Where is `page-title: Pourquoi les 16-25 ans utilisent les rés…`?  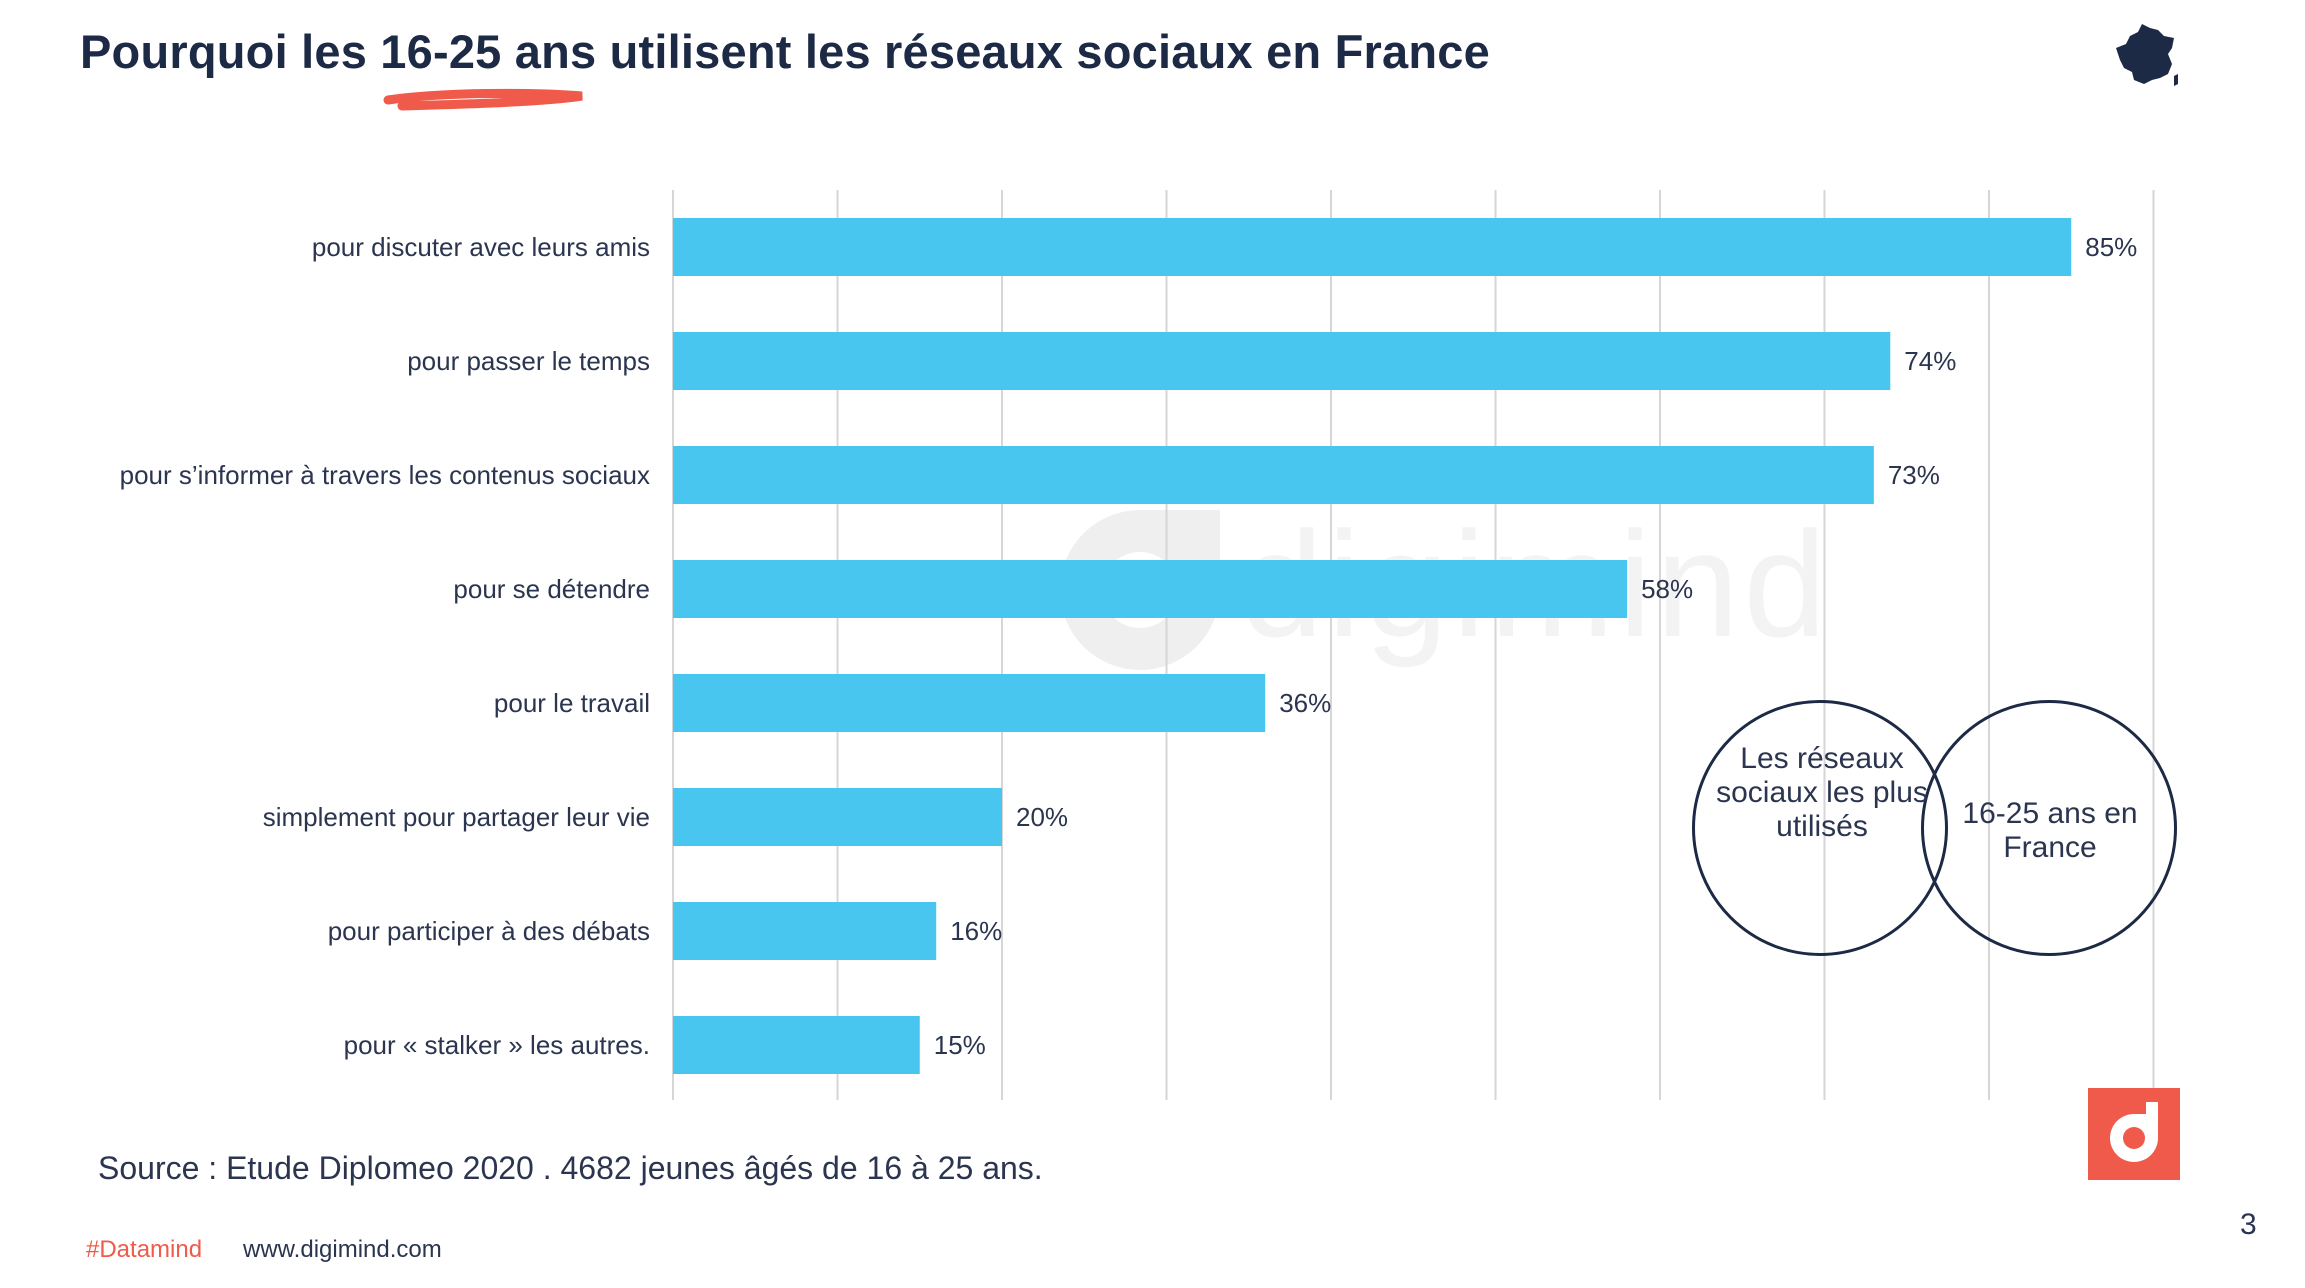 page-title: Pourquoi les 16-25 ans utilisent les rés… is located at coordinates (785, 51).